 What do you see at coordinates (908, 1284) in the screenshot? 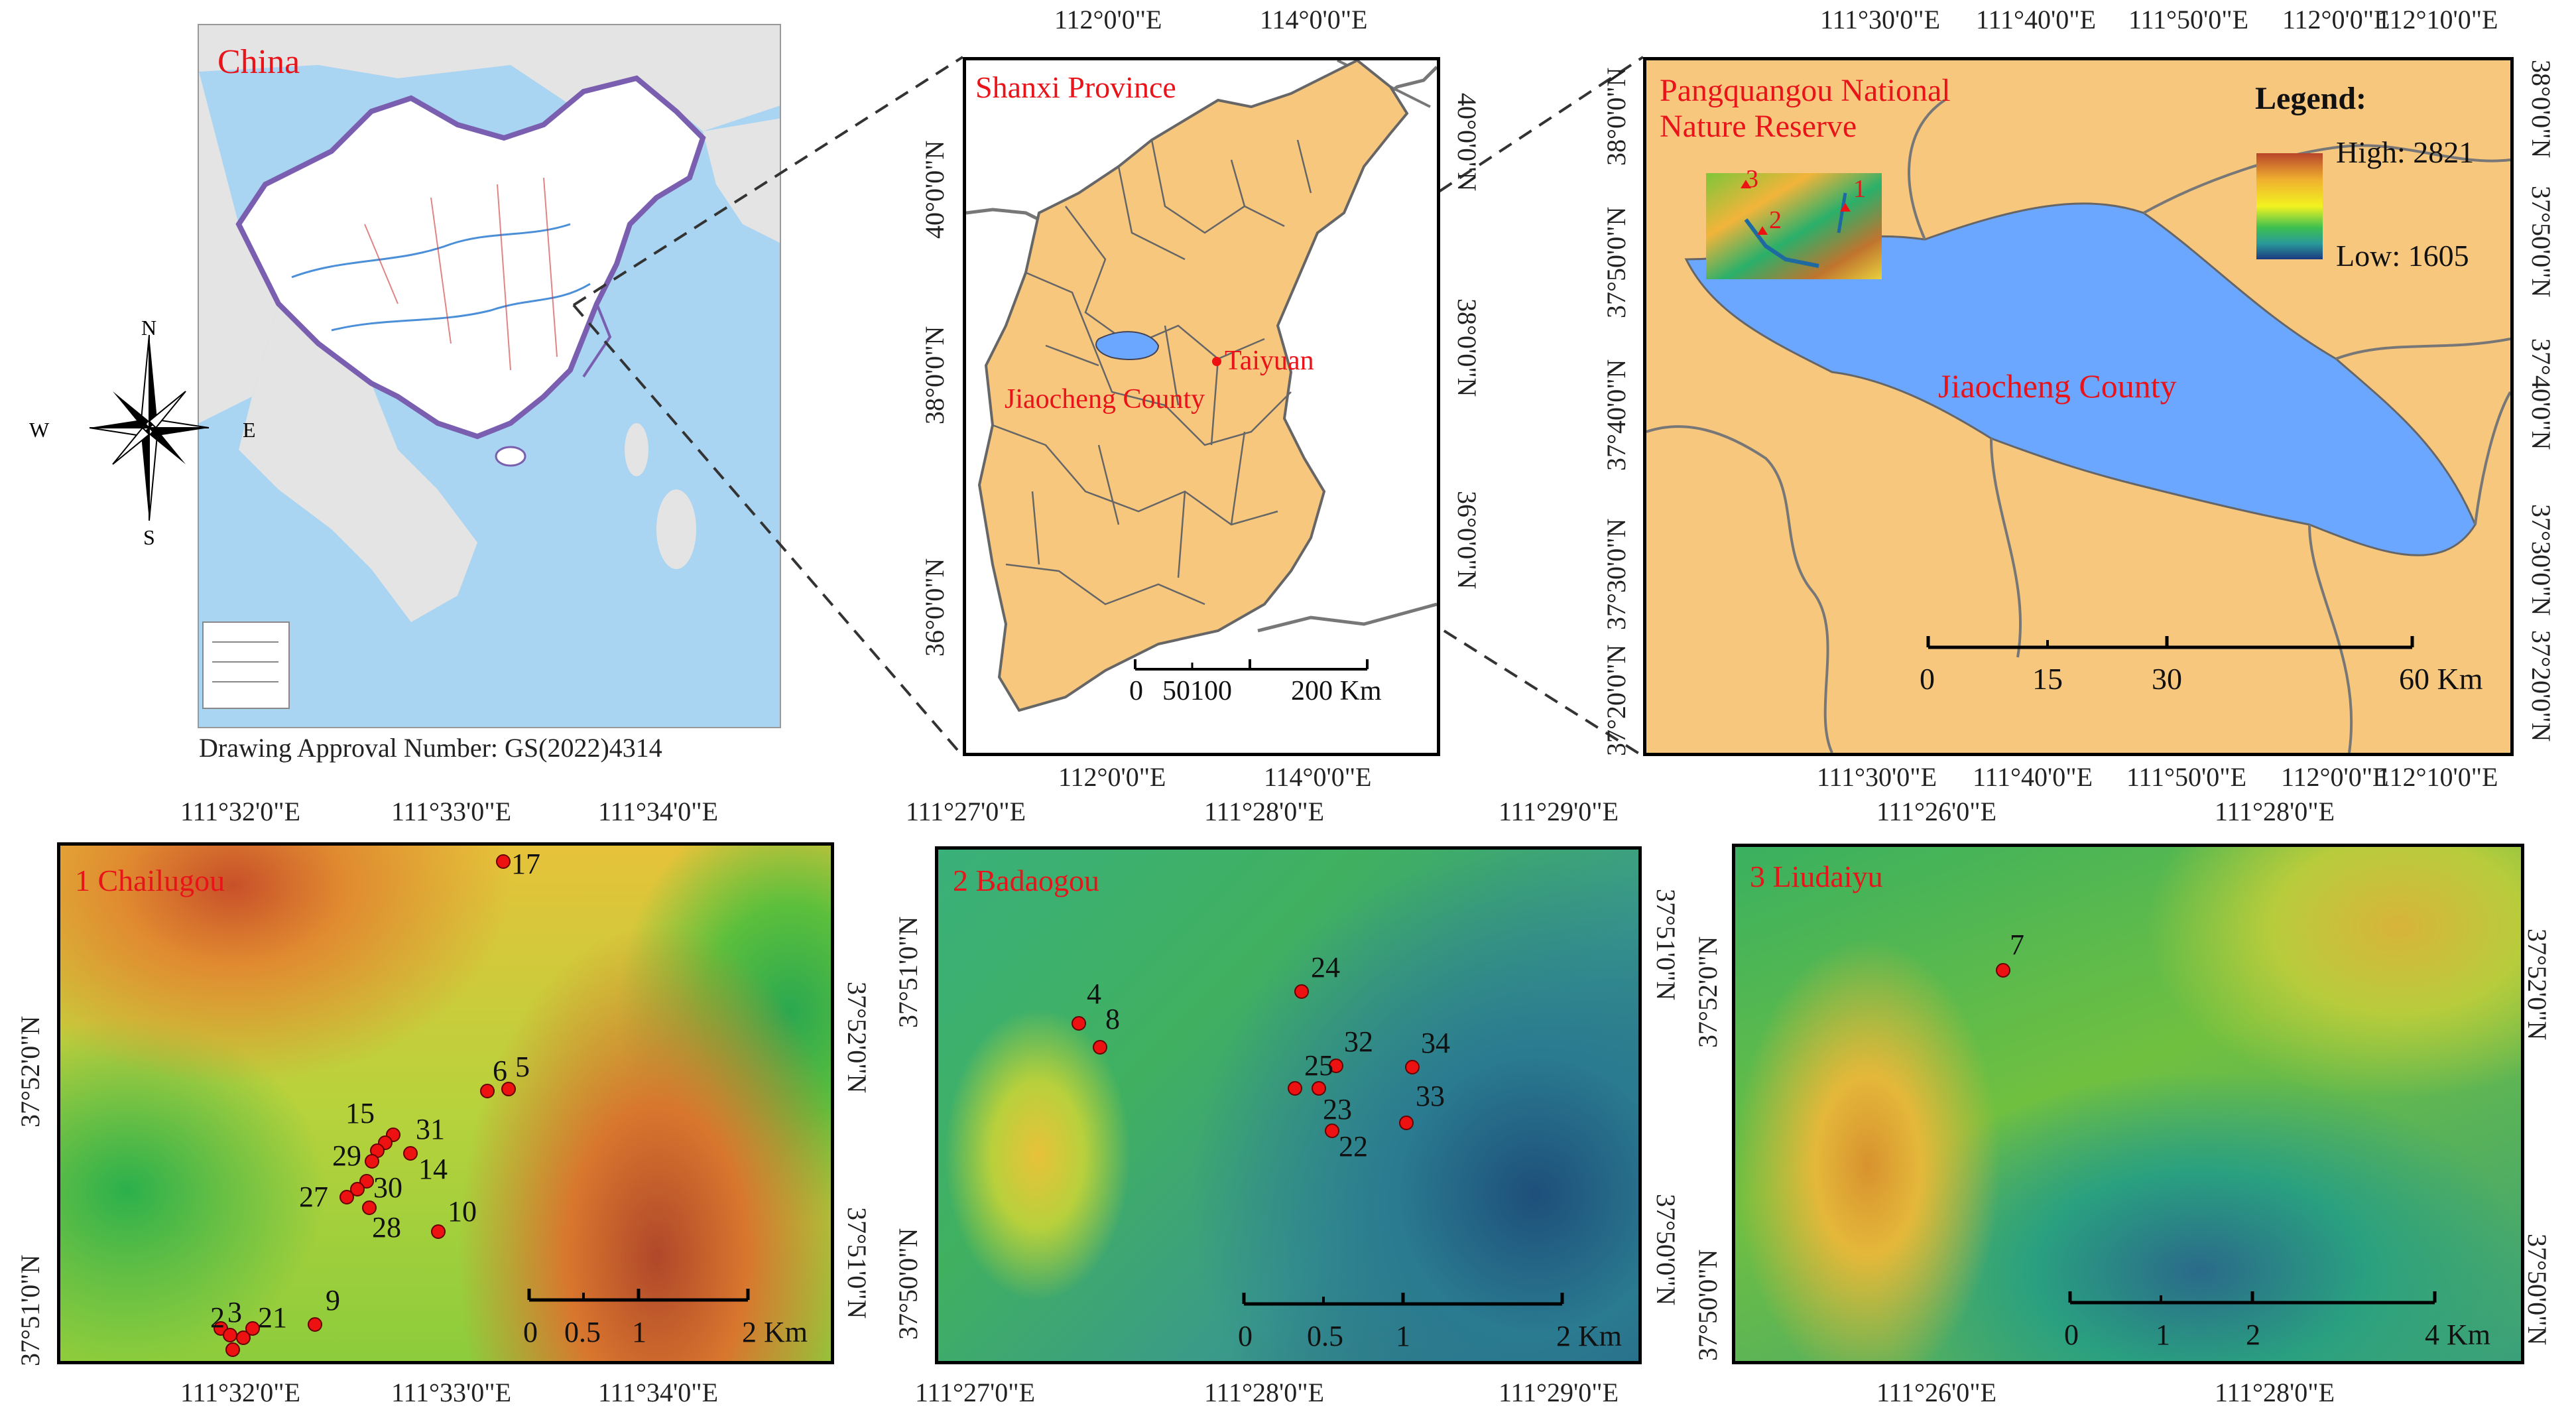
I see `badaogou-left-tick: 37°50'0"N` at bounding box center [908, 1284].